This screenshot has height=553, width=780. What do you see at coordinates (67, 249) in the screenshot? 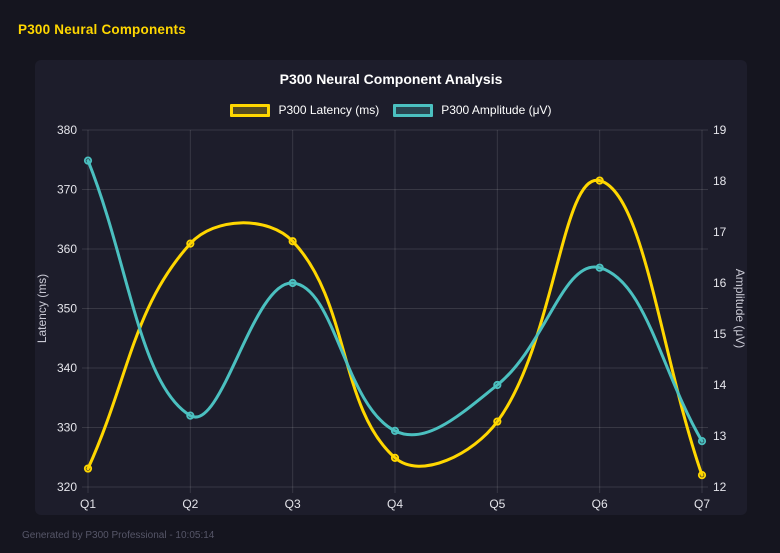
I see `y-axis-left-tick: 360` at bounding box center [67, 249].